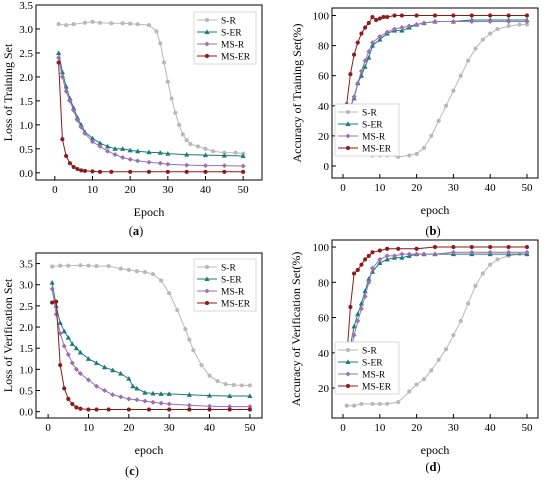 The height and width of the screenshot is (481, 550). Describe the element at coordinates (374, 138) in the screenshot. I see `panel-b-legend-label-2: MS-R` at that location.